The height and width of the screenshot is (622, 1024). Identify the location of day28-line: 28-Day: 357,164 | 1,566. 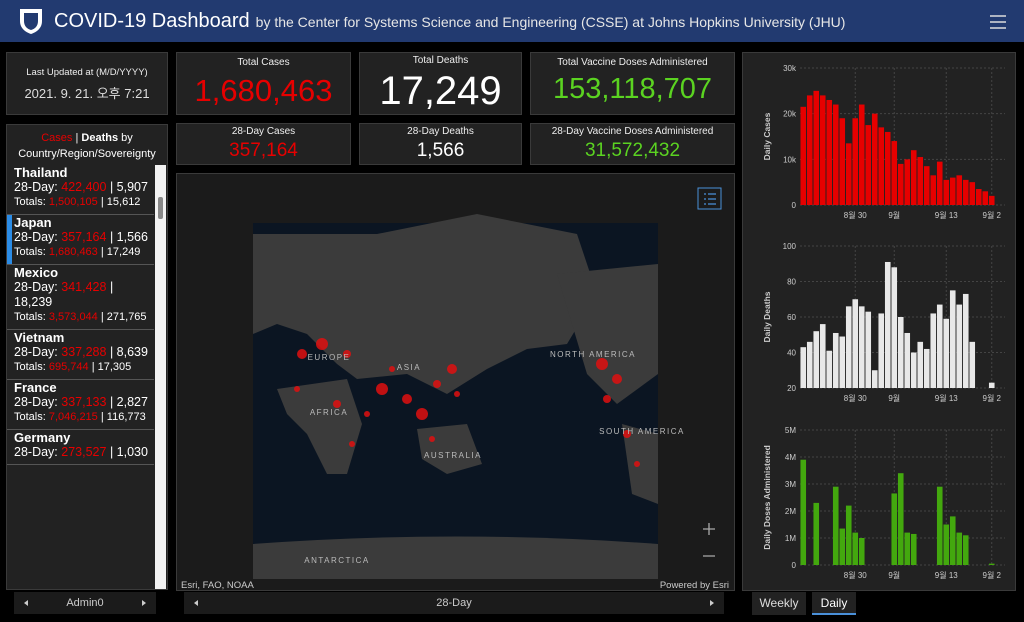
(84, 237).